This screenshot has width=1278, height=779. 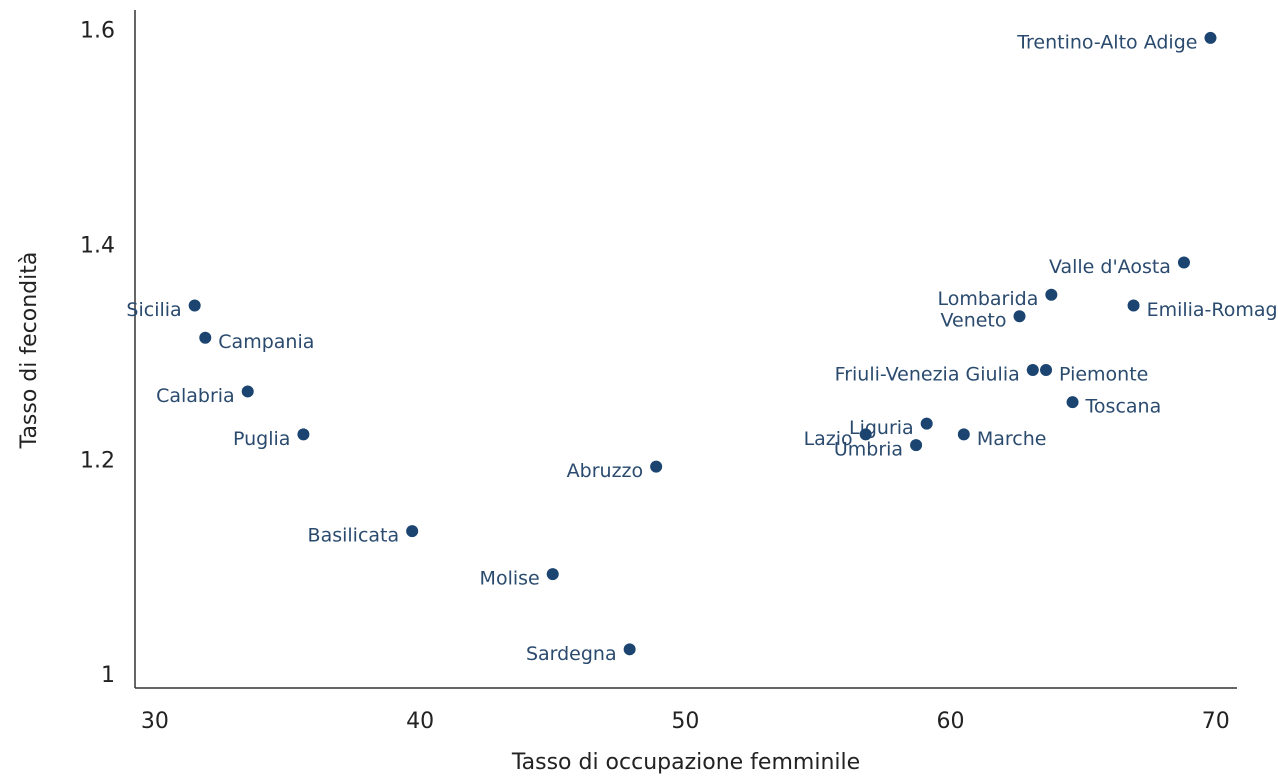 What do you see at coordinates (1012, 439) in the screenshot?
I see `point-label: Marche` at bounding box center [1012, 439].